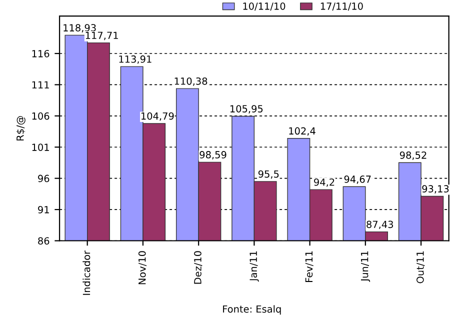 This screenshot has width=458, height=321. What do you see at coordinates (302, 131) in the screenshot?
I see `data-label: 102,4` at bounding box center [302, 131].